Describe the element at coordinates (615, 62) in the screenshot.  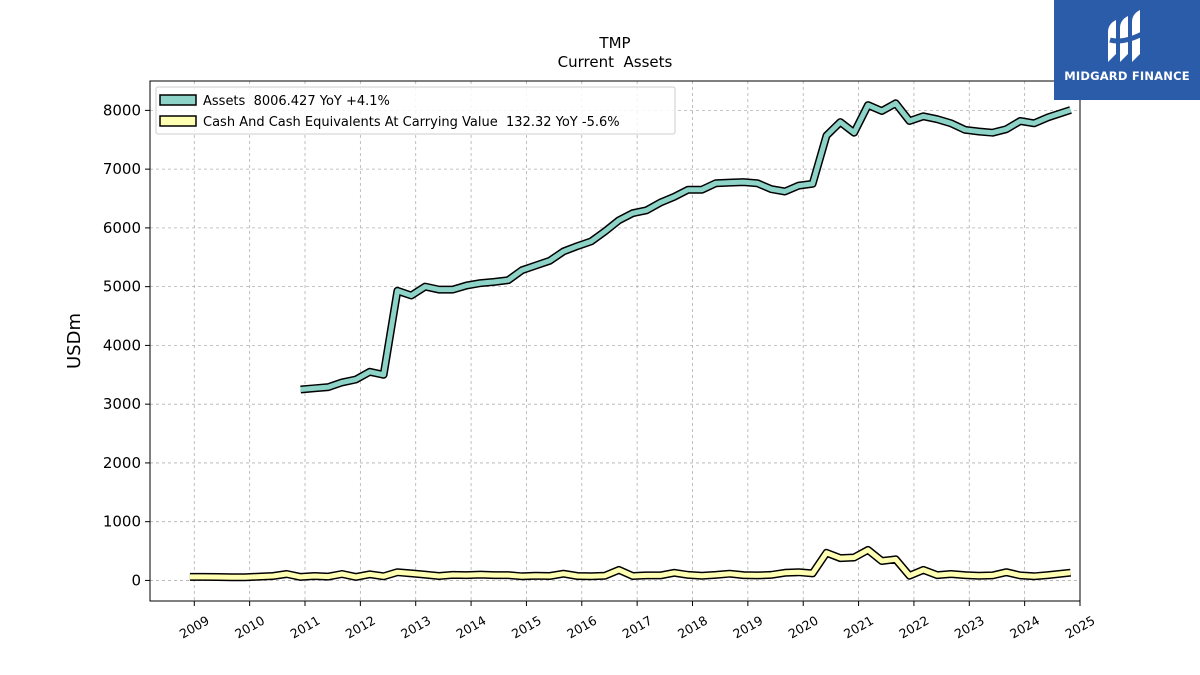
I see `chart-subtitle: Current Assets` at that location.